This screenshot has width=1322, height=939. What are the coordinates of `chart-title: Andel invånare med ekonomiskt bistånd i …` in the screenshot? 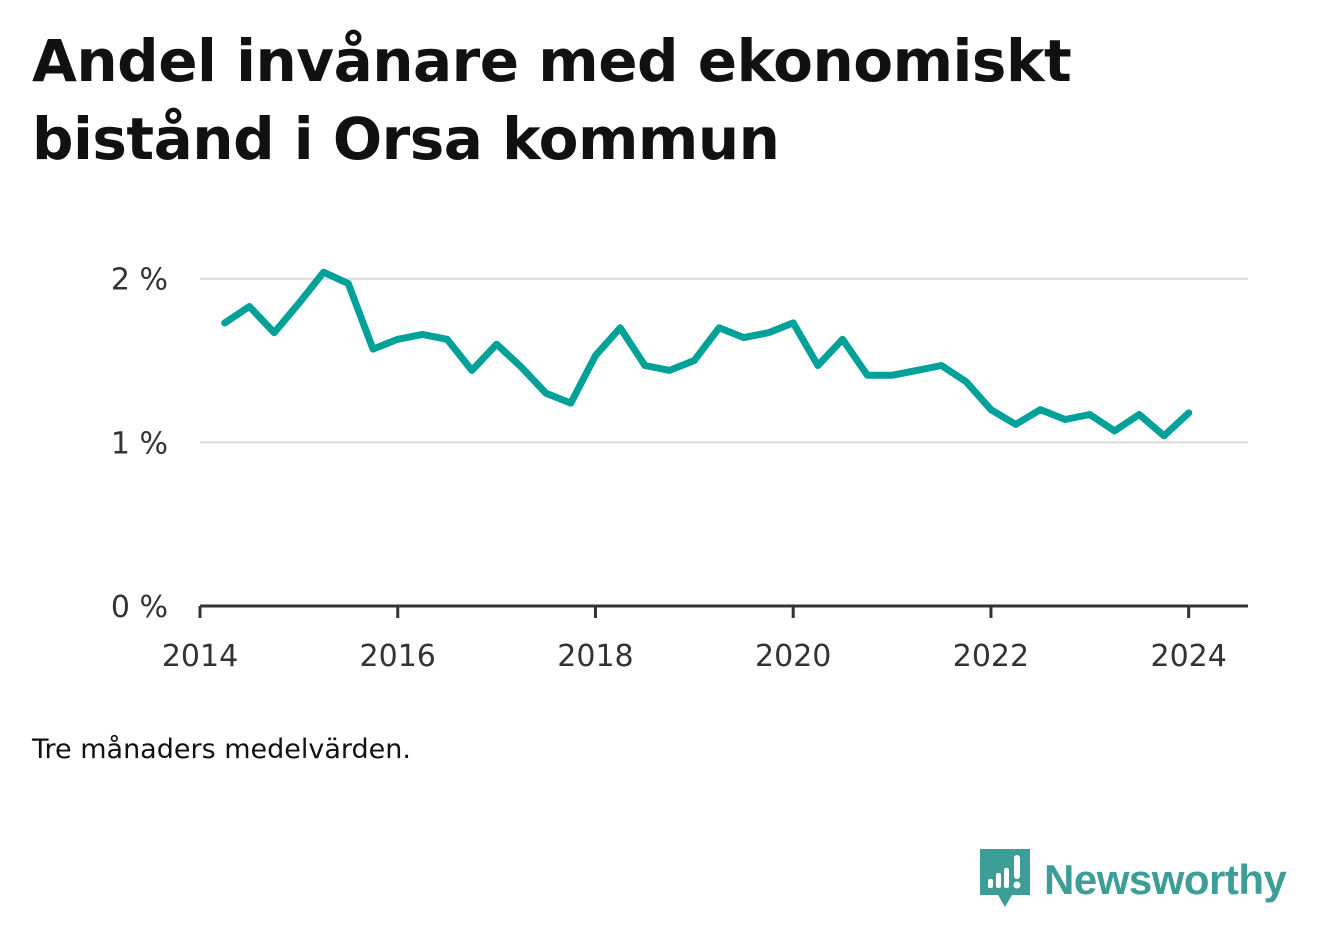 It's located at (552, 100).